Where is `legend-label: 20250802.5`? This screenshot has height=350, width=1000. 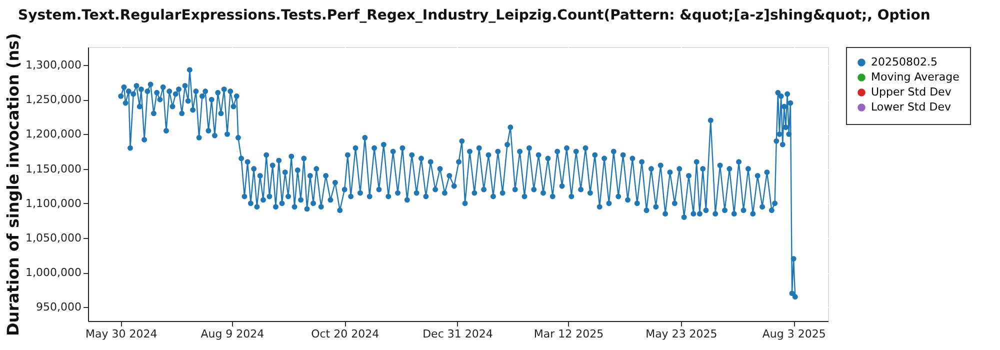 legend-label: 20250802.5 is located at coordinates (904, 62).